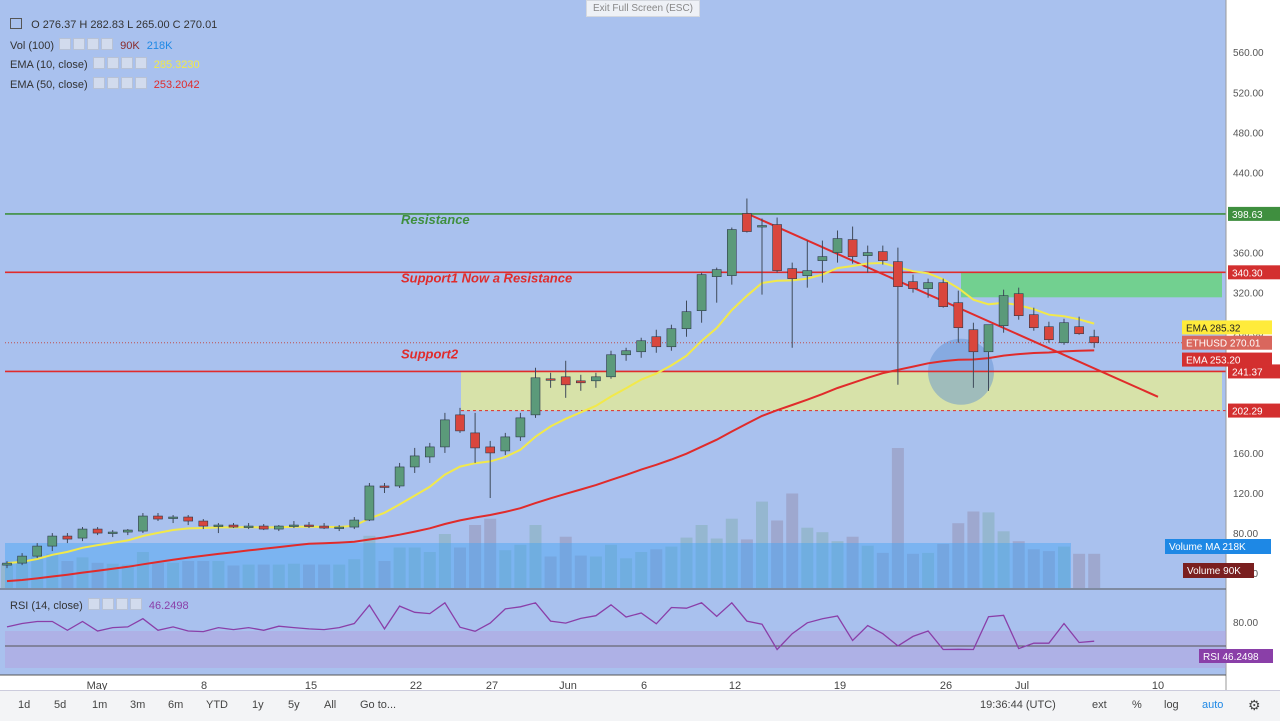  What do you see at coordinates (1254, 705) in the screenshot?
I see `gear-icon: ⚙` at bounding box center [1254, 705].